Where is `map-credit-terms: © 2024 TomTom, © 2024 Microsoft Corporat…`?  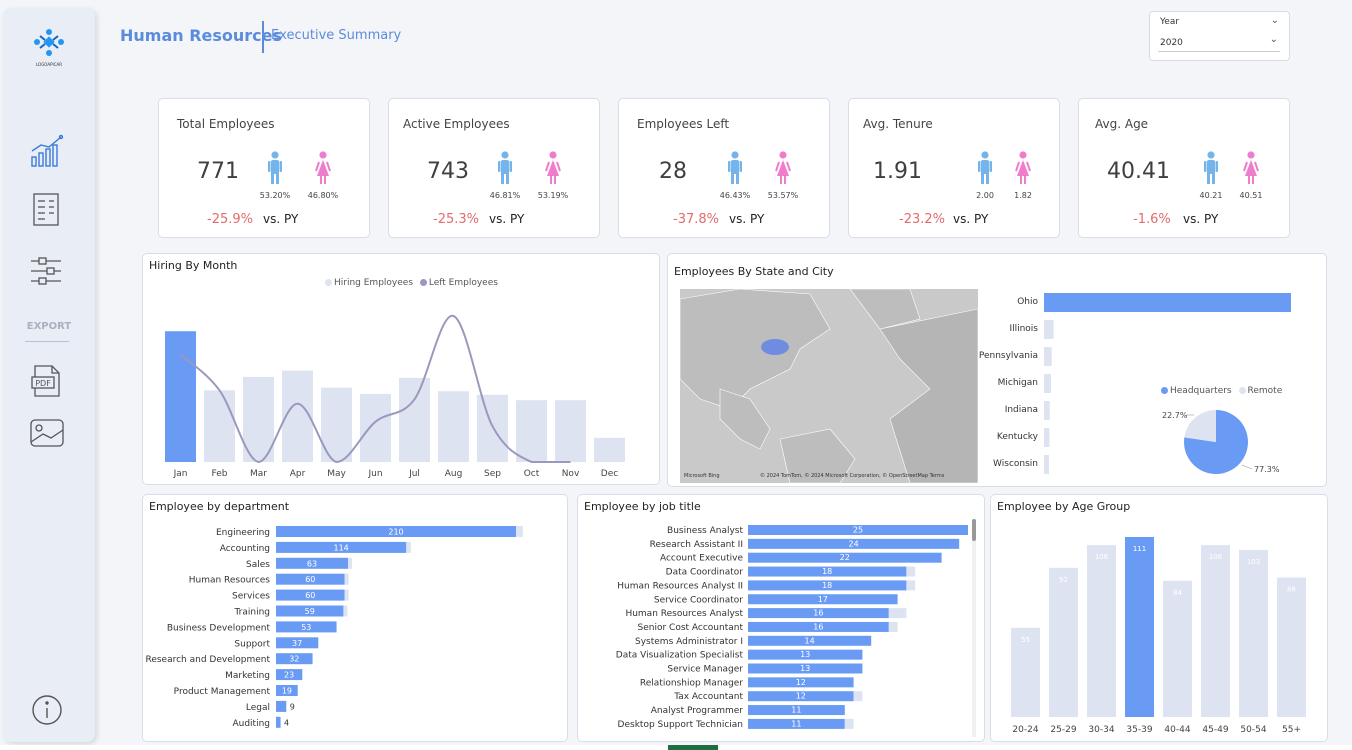
map-credit-terms: © 2024 TomTom, © 2024 Microsoft Corporat… is located at coordinates (852, 476).